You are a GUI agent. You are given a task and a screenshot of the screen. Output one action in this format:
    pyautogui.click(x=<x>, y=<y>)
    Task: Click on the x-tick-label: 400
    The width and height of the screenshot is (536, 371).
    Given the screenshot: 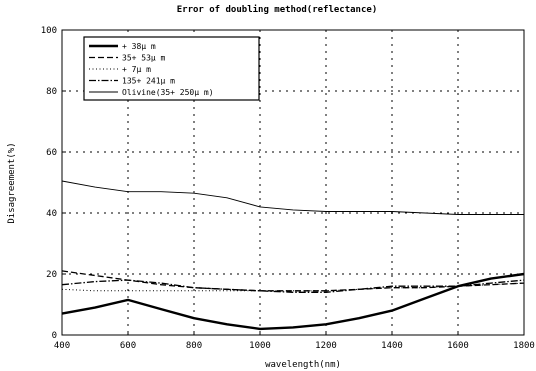 What is the action you would take?
    pyautogui.click(x=62, y=346)
    